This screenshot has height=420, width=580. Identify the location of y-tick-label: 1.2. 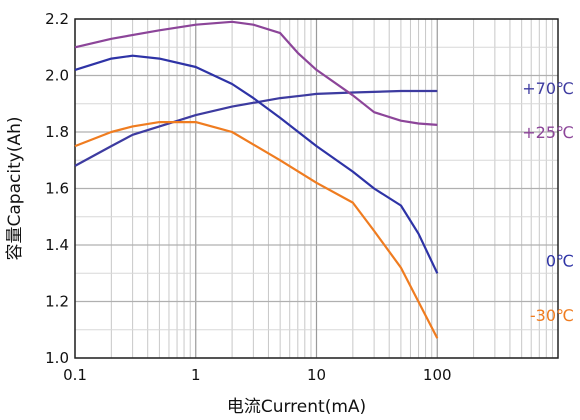
(57, 302).